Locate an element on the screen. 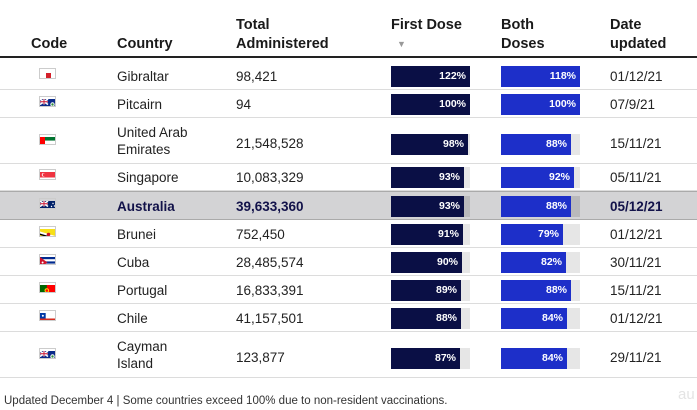 Image resolution: width=697 pixels, height=410 pixels. header-first-dose: First Dose is located at coordinates (426, 25).